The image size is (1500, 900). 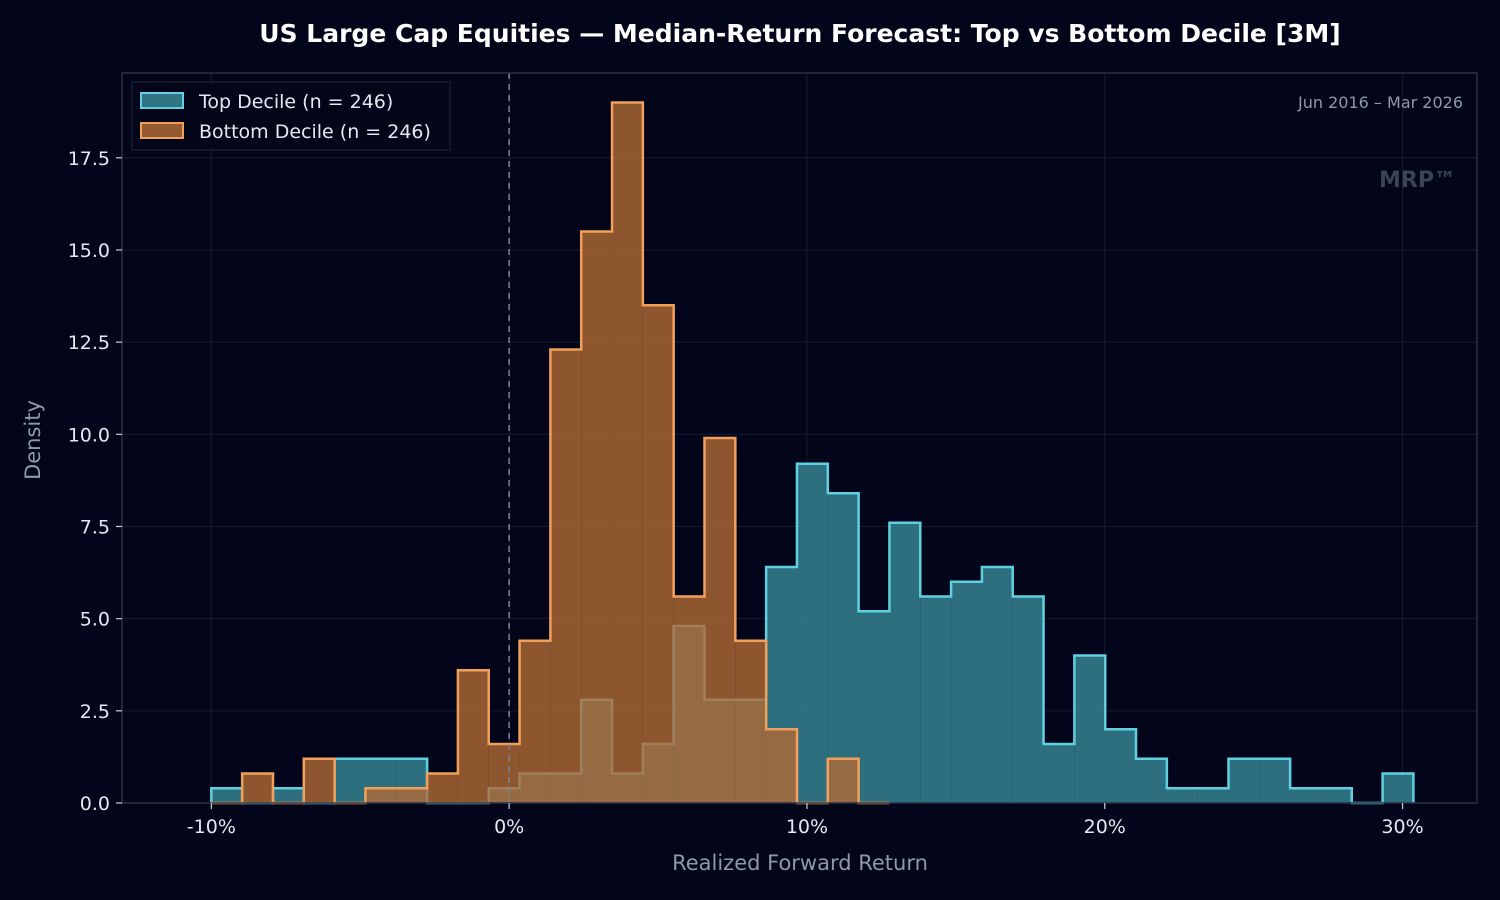 I want to click on legend-box, so click(x=291, y=116).